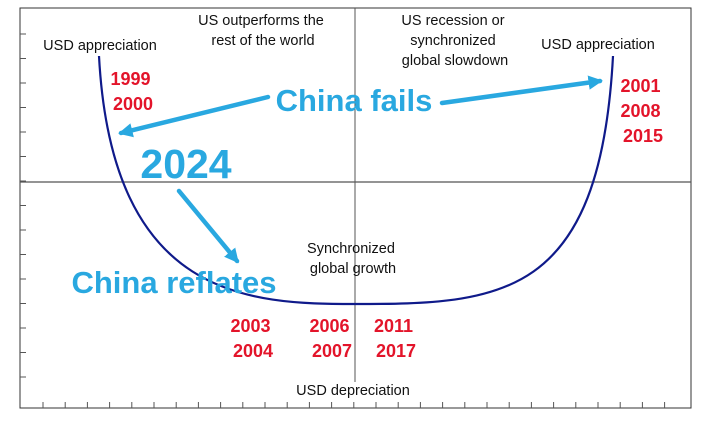  I want to click on year-label: 2004, so click(253, 351).